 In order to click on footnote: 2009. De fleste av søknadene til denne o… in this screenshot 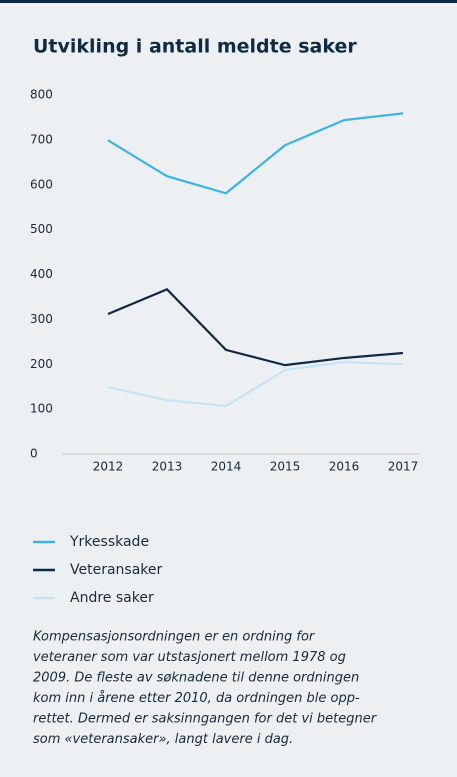, I will do `click(196, 678)`.